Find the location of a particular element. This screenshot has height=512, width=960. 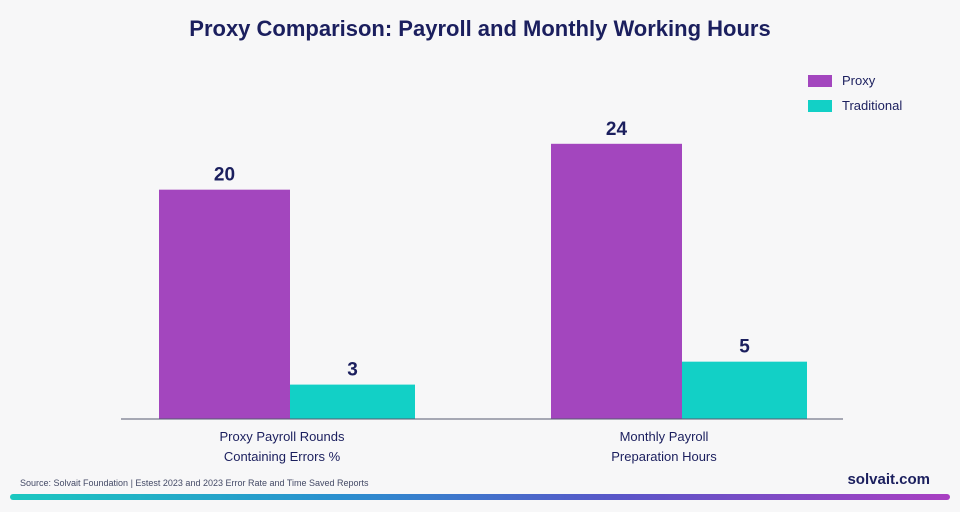

brand-link: solvait.com is located at coordinates (888, 479).